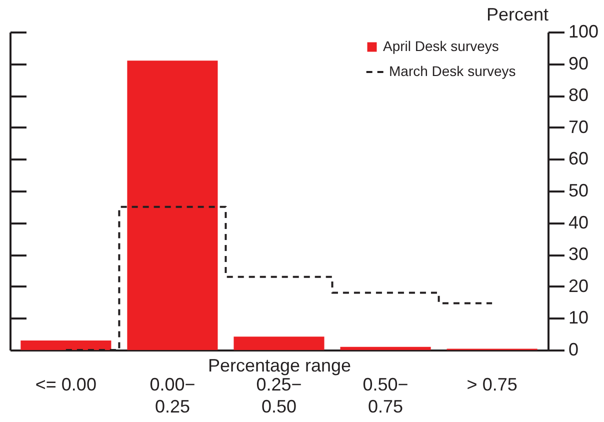 This screenshot has height=422, width=604. Describe the element at coordinates (578, 254) in the screenshot. I see `y-tick-label: 30` at that location.